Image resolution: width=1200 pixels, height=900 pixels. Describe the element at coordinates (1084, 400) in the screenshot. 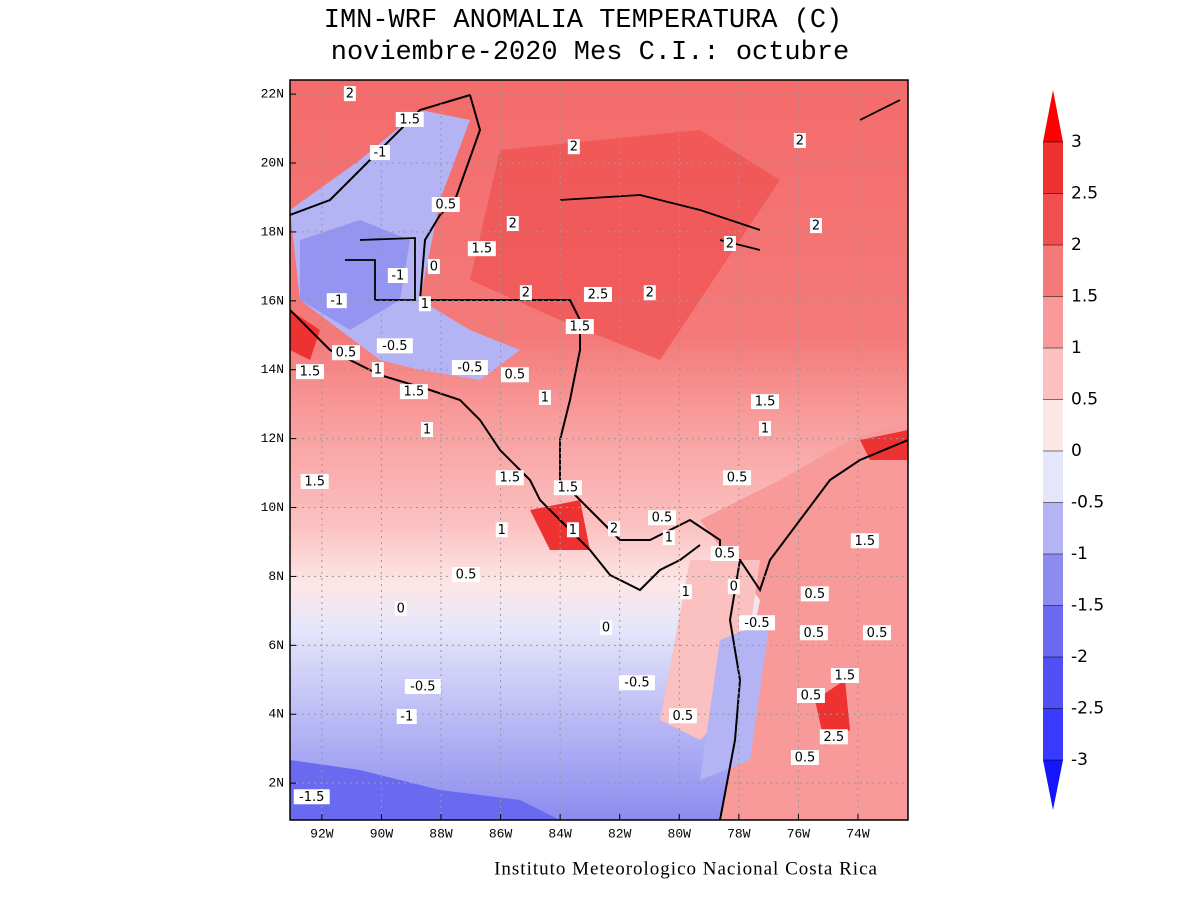

I see `colorbar-label: 0.5` at that location.